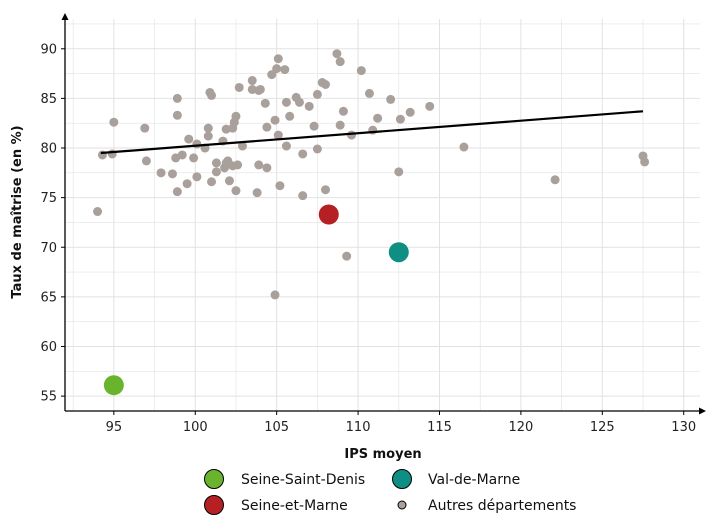 This screenshot has height=515, width=708. I want to click on x-axis-arrow, so click(702, 411).